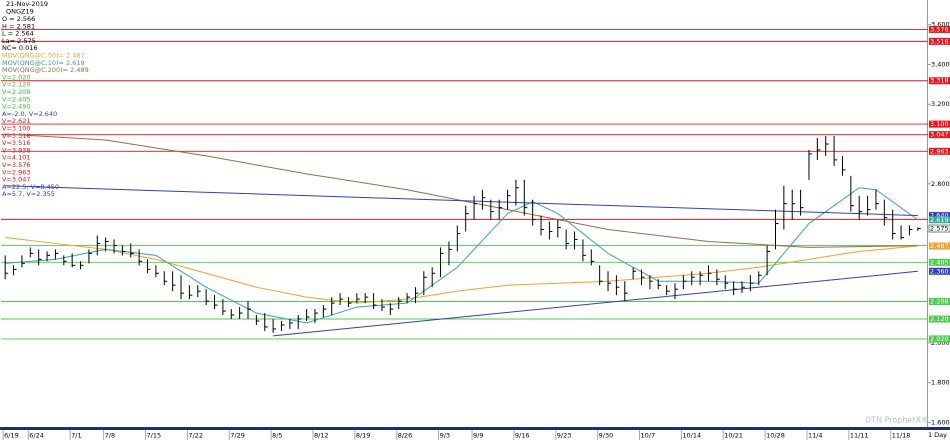  I want to click on legend-entry: MOV(QNG@C,50)= 2.487, so click(43, 56).